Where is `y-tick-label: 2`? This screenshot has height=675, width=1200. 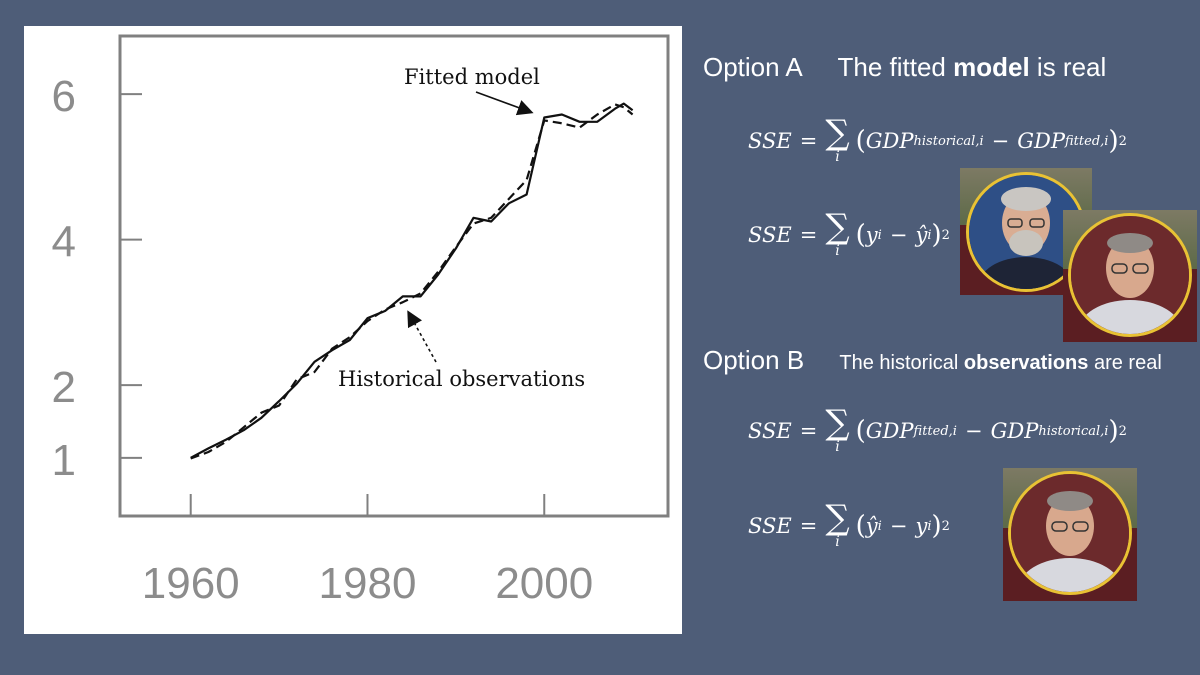 y-tick-label: 2 is located at coordinates (64, 387).